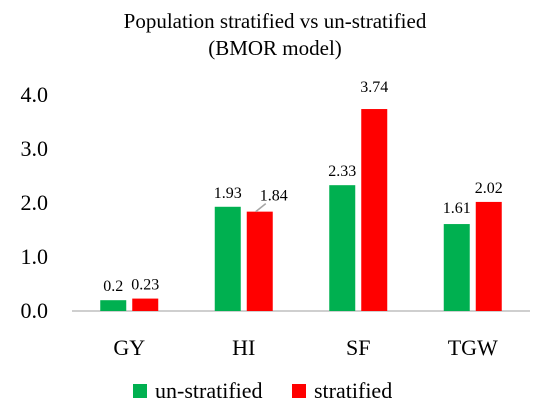 Image resolution: width=550 pixels, height=419 pixels. I want to click on data-label: 2.02, so click(489, 188).